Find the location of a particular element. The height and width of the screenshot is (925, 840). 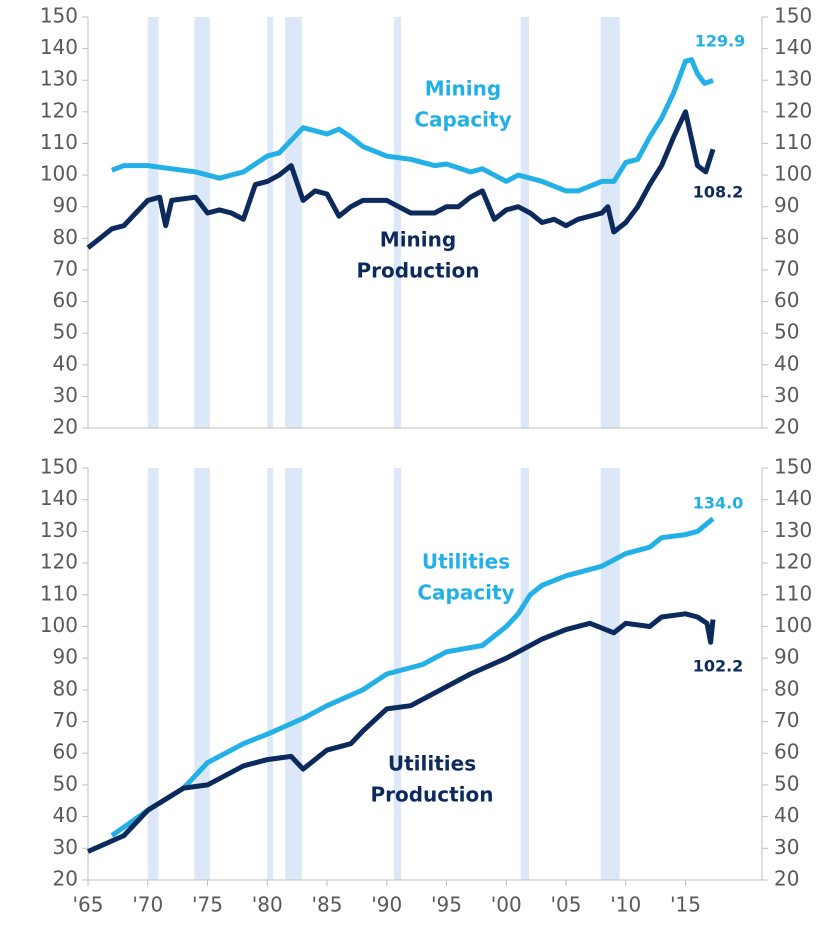

x-tick-label: '95 is located at coordinates (446, 905).